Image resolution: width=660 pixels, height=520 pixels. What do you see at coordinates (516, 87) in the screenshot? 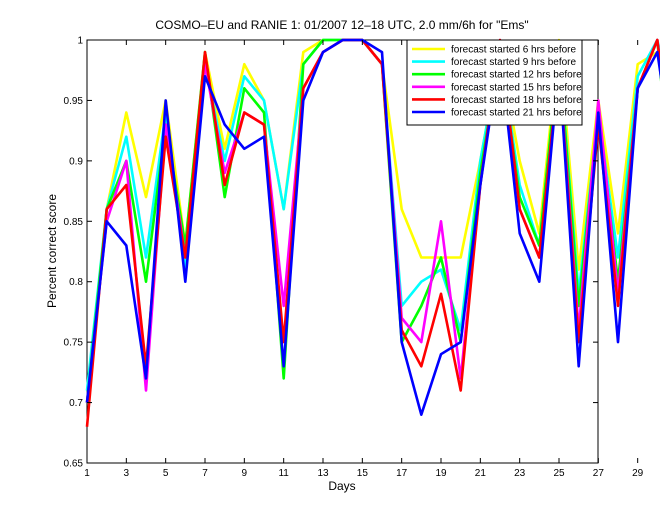
I see `legend-label-4: forecast started 15 hrs before` at bounding box center [516, 87].